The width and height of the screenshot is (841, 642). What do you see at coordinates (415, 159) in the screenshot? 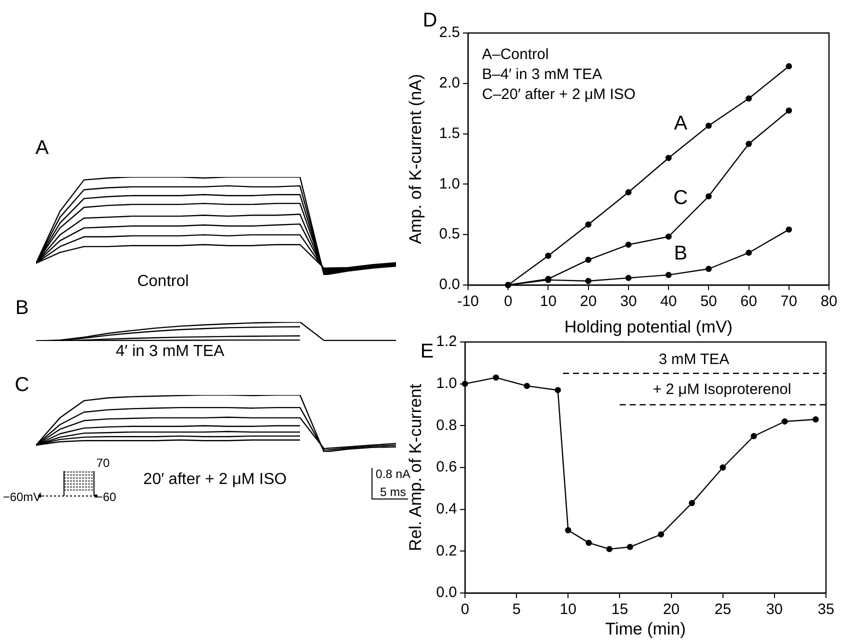
I see `y-axis-title: Amp. of K-current (nA)` at bounding box center [415, 159].